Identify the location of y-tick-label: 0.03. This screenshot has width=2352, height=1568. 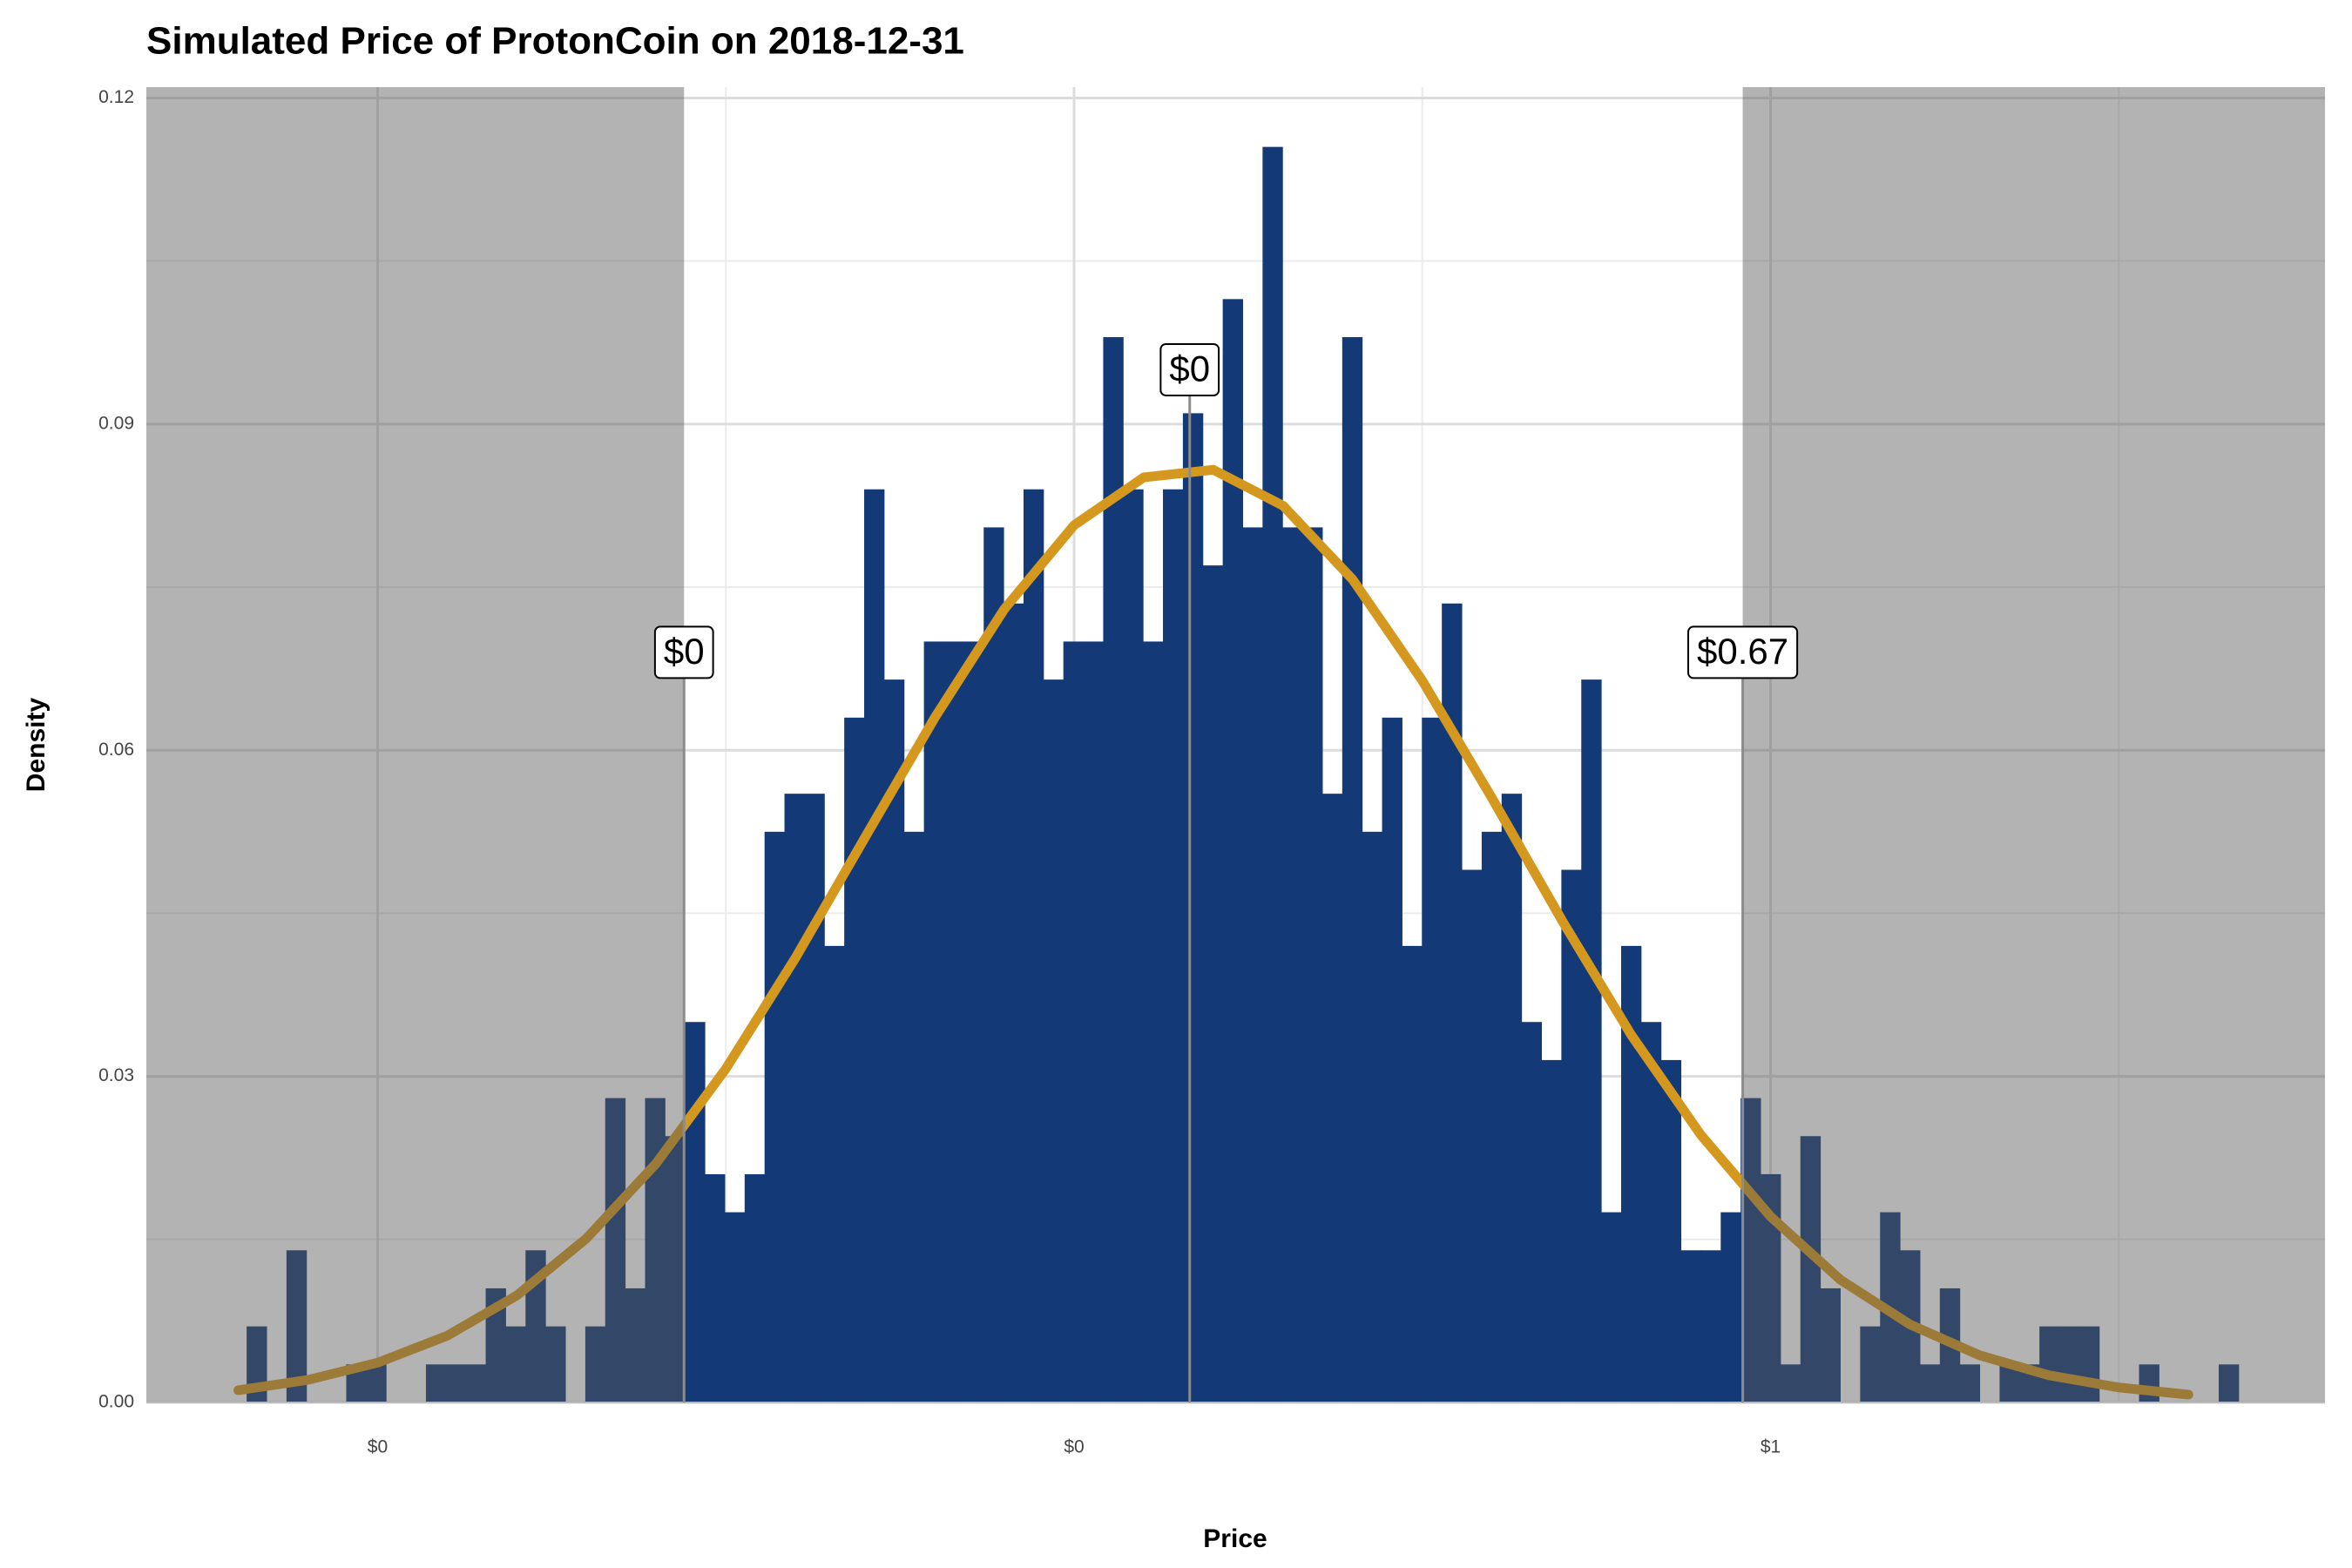
(116, 1075).